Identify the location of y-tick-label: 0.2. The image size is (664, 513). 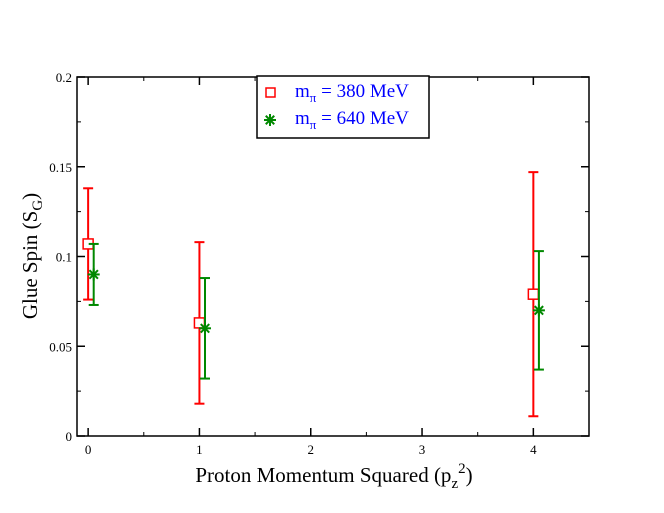
(64, 77).